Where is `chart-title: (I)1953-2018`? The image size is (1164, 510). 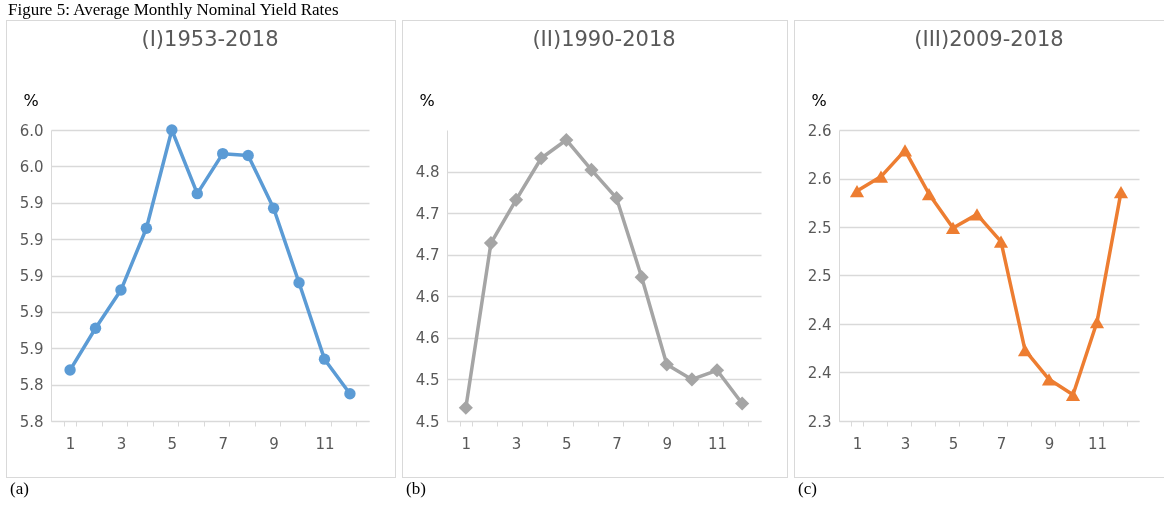
chart-title: (I)1953-2018 is located at coordinates (210, 39).